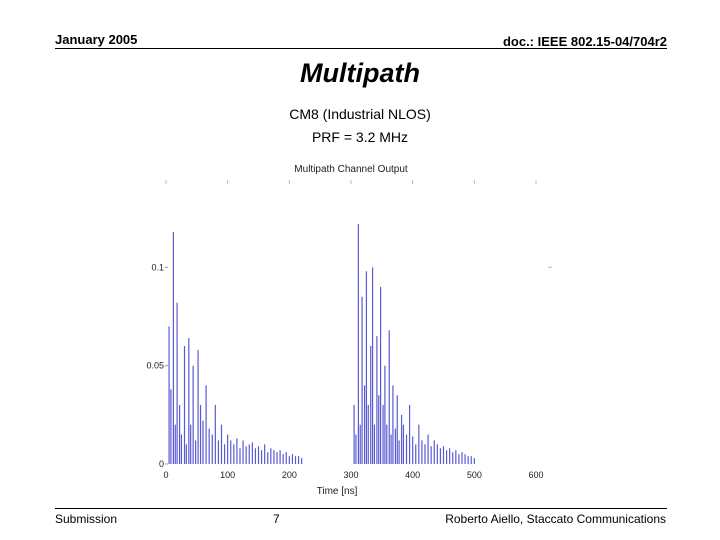 Image resolution: width=720 pixels, height=540 pixels. What do you see at coordinates (584, 41) in the screenshot?
I see `header-doc-id: doc.: IEEE 802.15-04/704r2` at bounding box center [584, 41].